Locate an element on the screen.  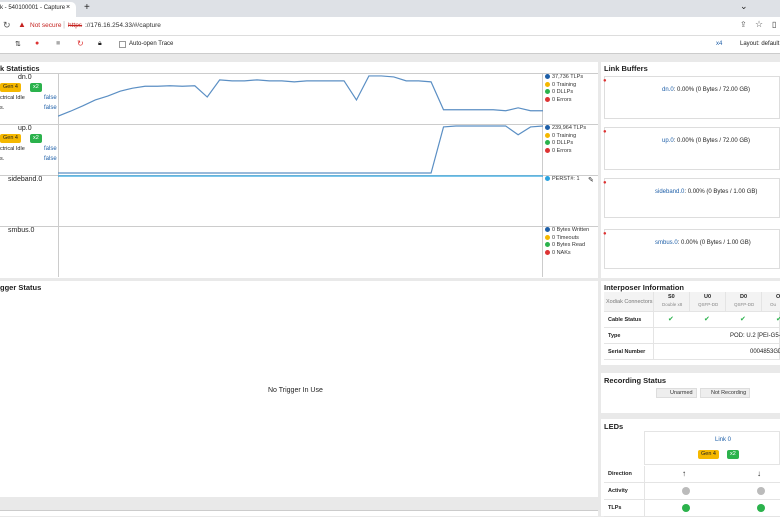
panel-title: Interposer Information is located at coordinates (644, 287).